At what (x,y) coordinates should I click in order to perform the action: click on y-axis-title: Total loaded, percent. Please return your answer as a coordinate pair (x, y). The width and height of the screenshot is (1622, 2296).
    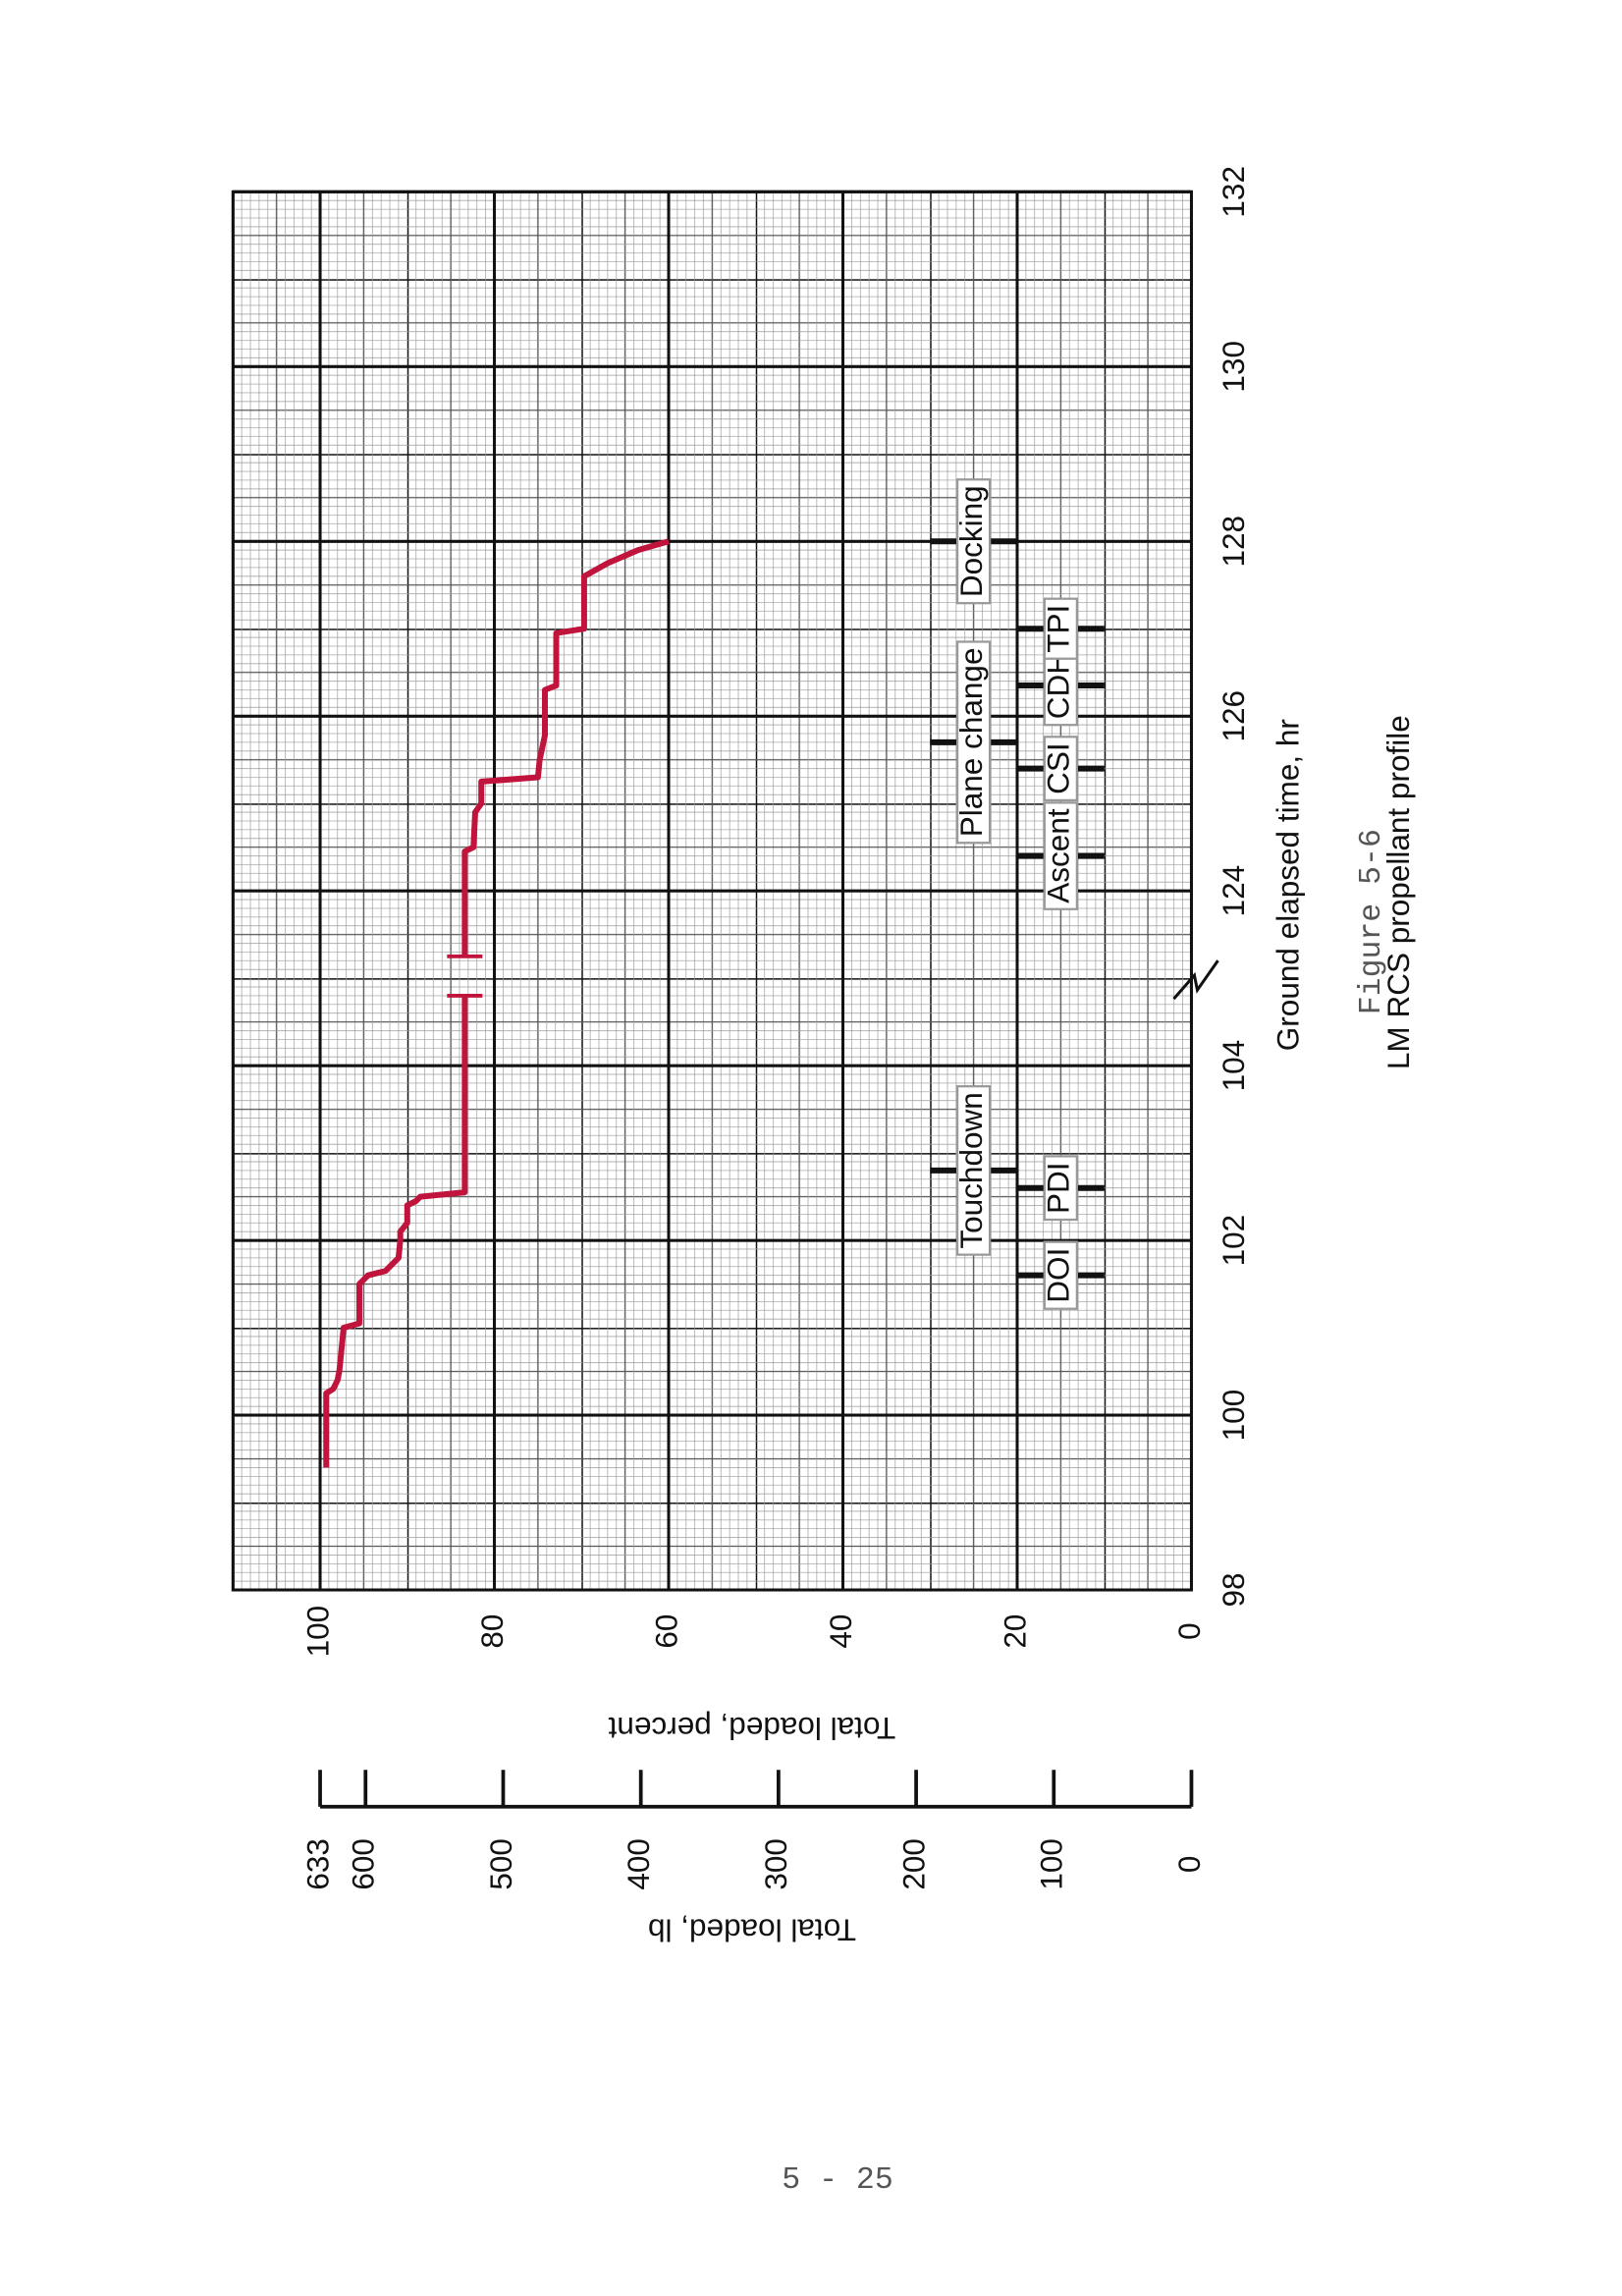
    Looking at the image, I should click on (751, 1728).